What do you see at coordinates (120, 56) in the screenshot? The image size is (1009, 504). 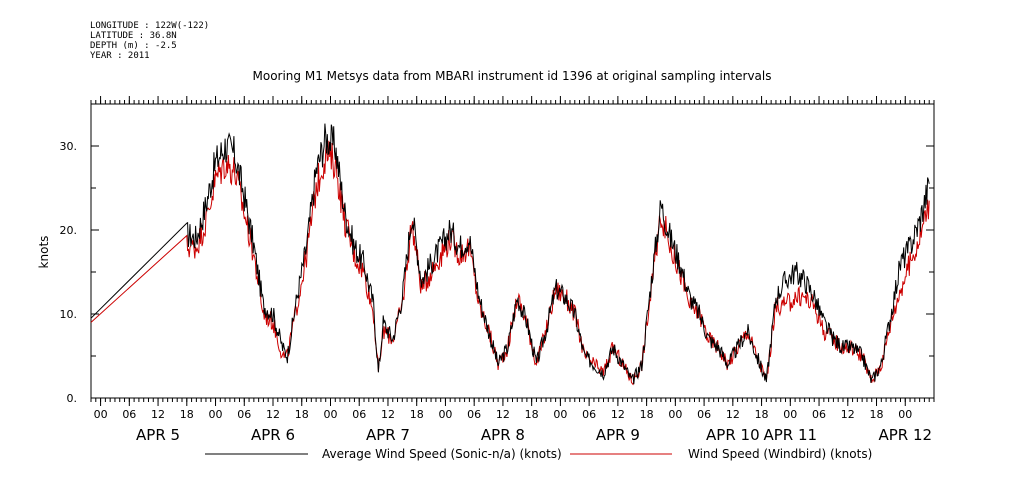 I see `year-label: YEAR : 2011` at bounding box center [120, 56].